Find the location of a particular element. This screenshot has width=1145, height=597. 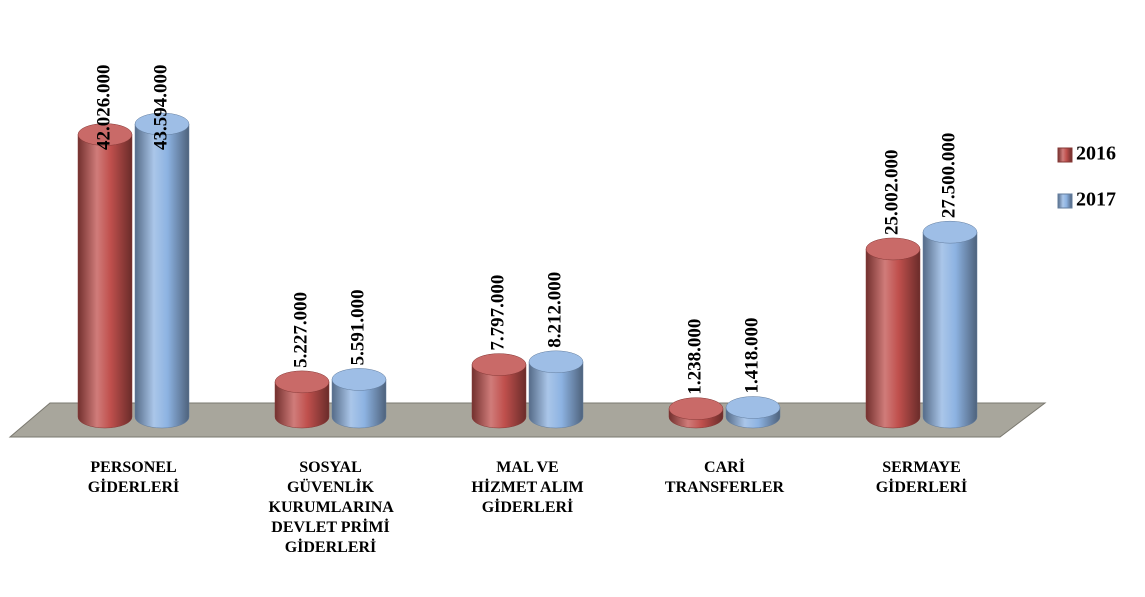

value-label: 5.591.000 is located at coordinates (357, 327).